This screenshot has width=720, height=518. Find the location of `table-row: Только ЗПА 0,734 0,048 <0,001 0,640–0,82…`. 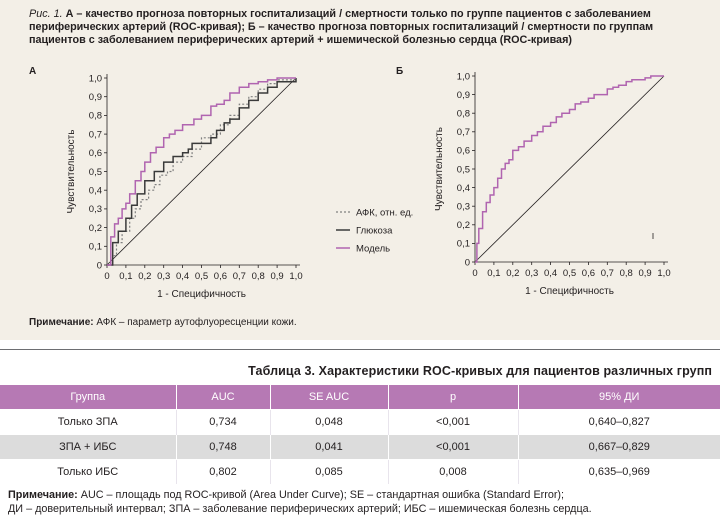

table-row: Только ЗПА 0,734 0,048 <0,001 0,640–0,82… is located at coordinates (360, 422).